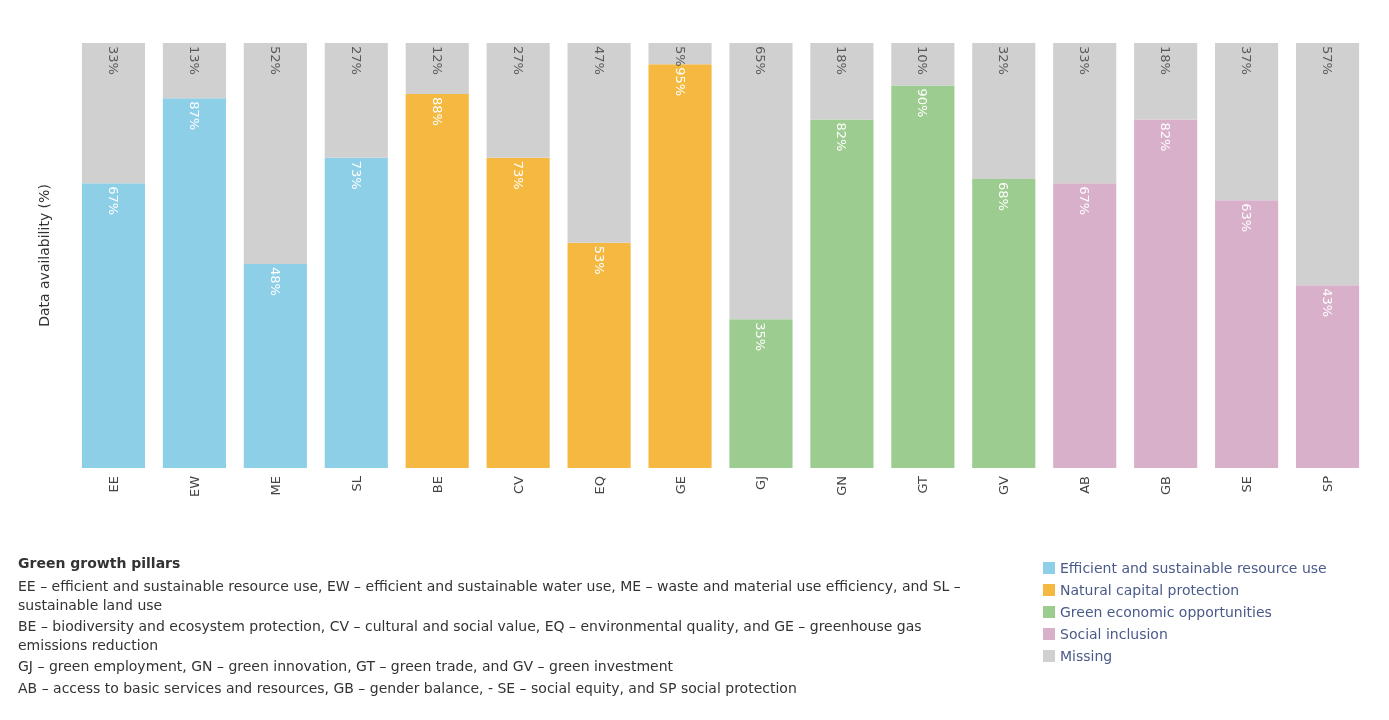  Describe the element at coordinates (1328, 303) in the screenshot. I see `data-label: 43%` at that location.